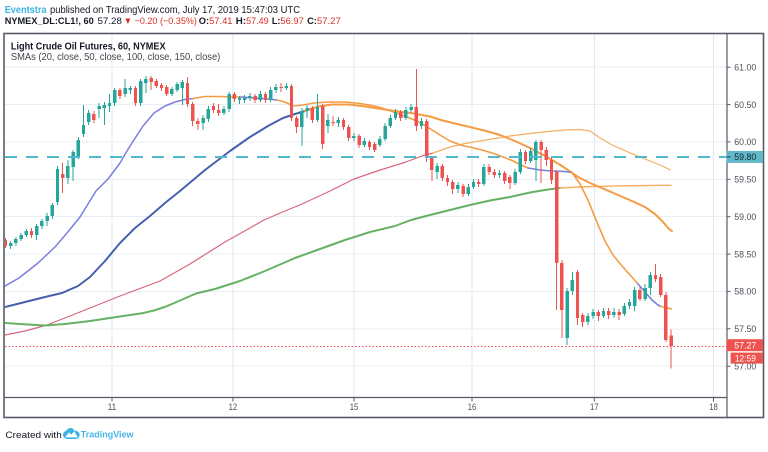  I want to click on svg-text: L:, so click(276, 21).